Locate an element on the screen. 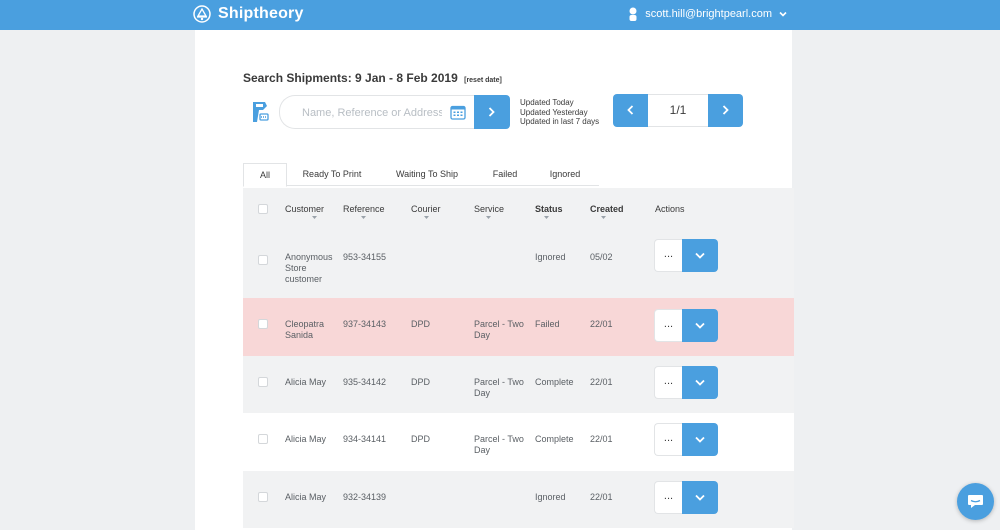  search-button is located at coordinates (492, 112).